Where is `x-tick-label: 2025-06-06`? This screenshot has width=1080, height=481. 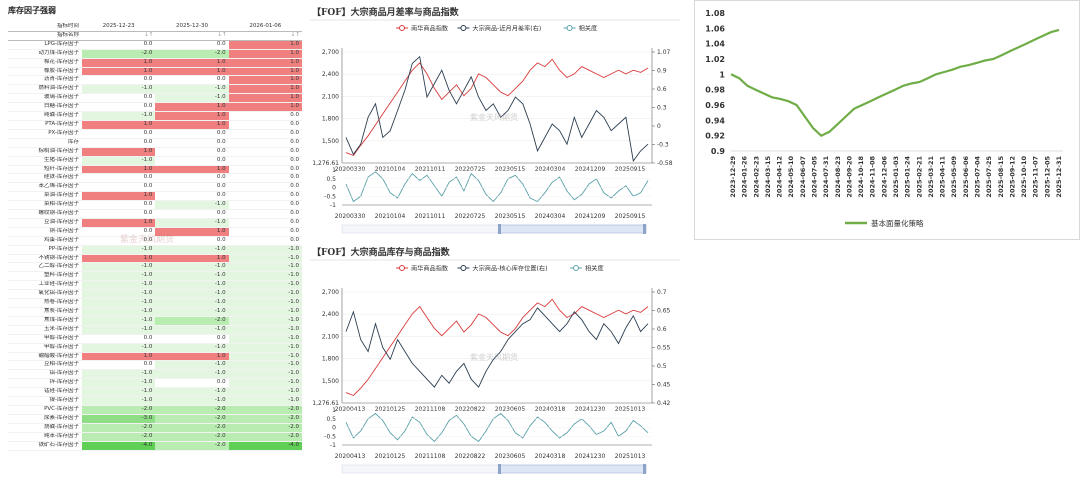 x-tick-label: 2025-06-06 is located at coordinates (966, 177).